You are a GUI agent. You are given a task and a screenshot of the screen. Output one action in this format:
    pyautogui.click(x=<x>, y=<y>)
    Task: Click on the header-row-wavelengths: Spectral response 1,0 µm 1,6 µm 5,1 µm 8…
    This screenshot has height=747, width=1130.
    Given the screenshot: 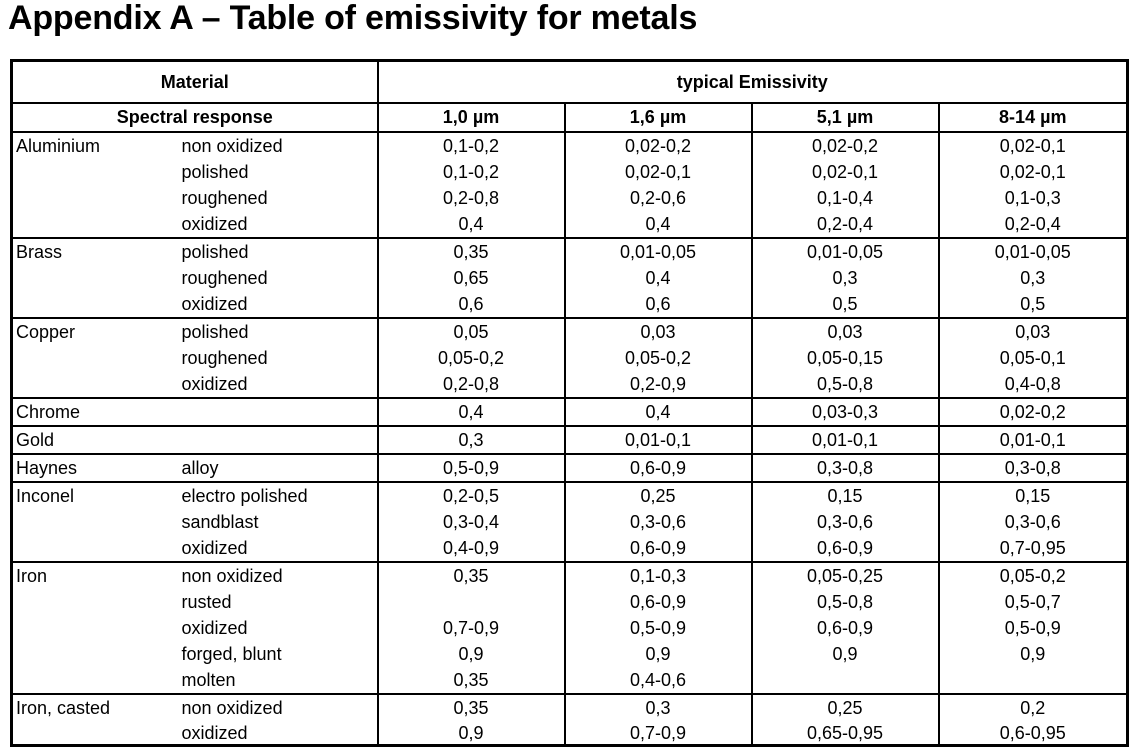 What is the action you would take?
    pyautogui.click(x=569, y=118)
    